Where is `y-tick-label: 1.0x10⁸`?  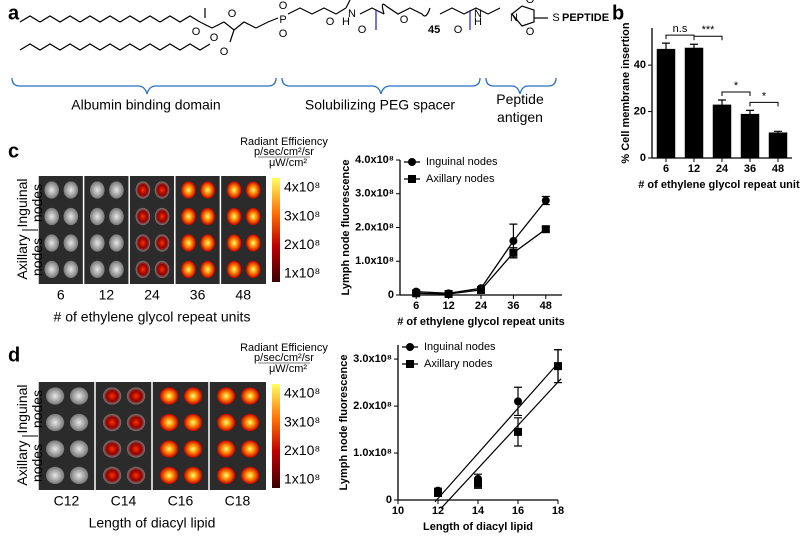
y-tick-label: 1.0x10⁸ is located at coordinates (374, 261).